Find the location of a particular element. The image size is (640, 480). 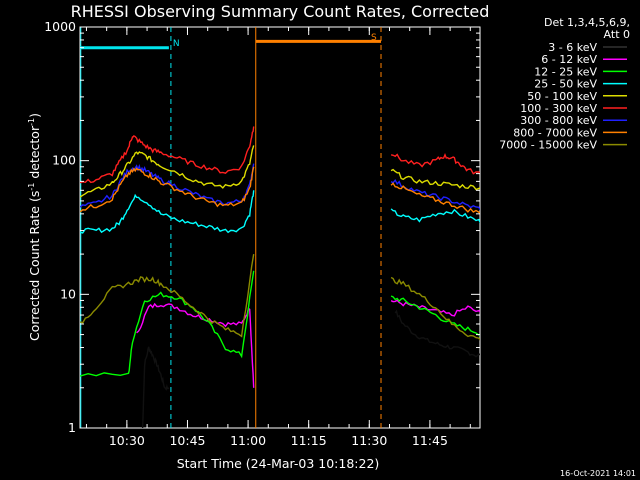

x-tick-label: 11:30 is located at coordinates (369, 440).